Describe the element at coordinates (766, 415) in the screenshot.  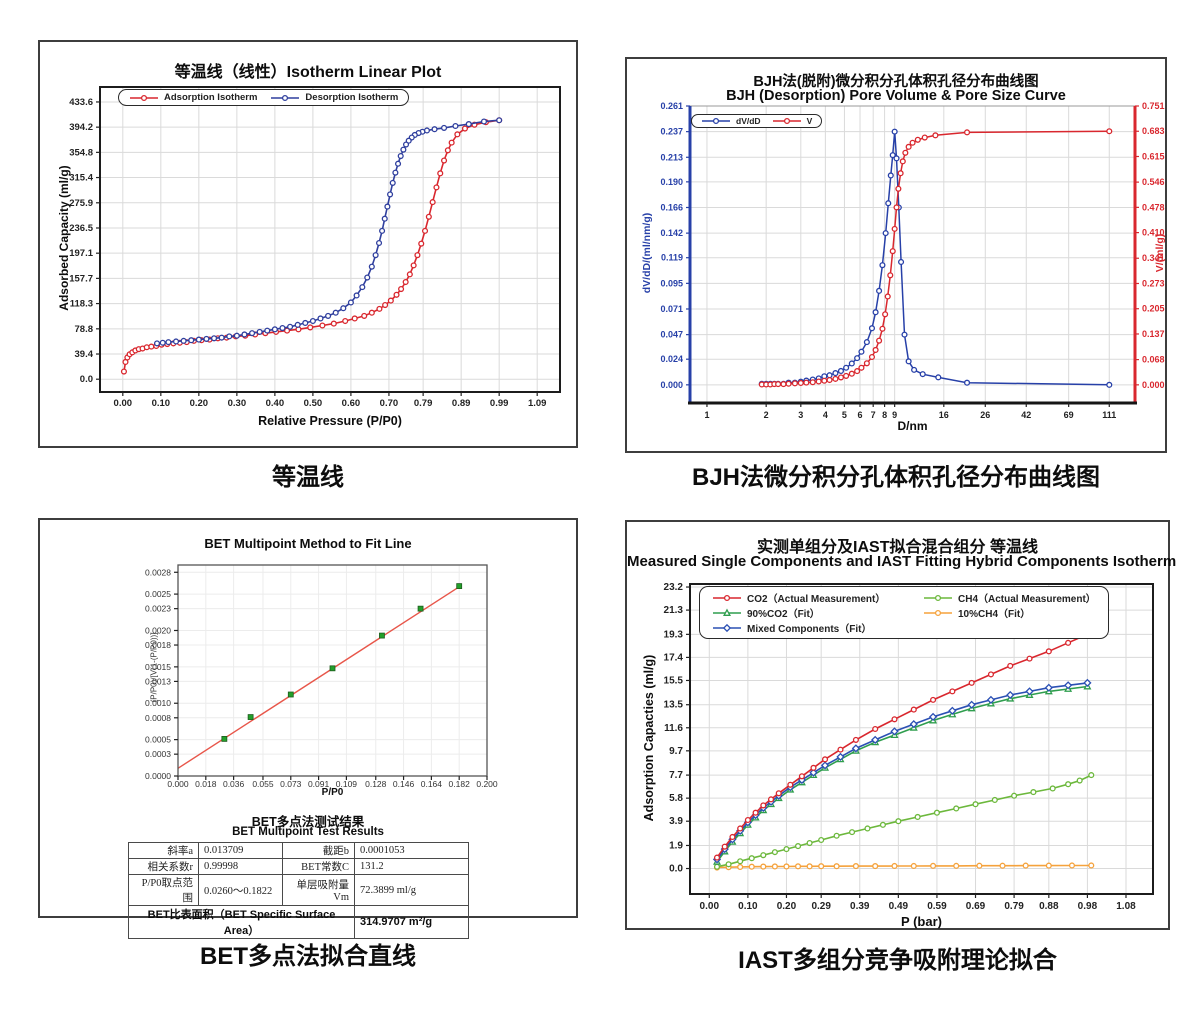
I see `svg-text: 2` at that location.